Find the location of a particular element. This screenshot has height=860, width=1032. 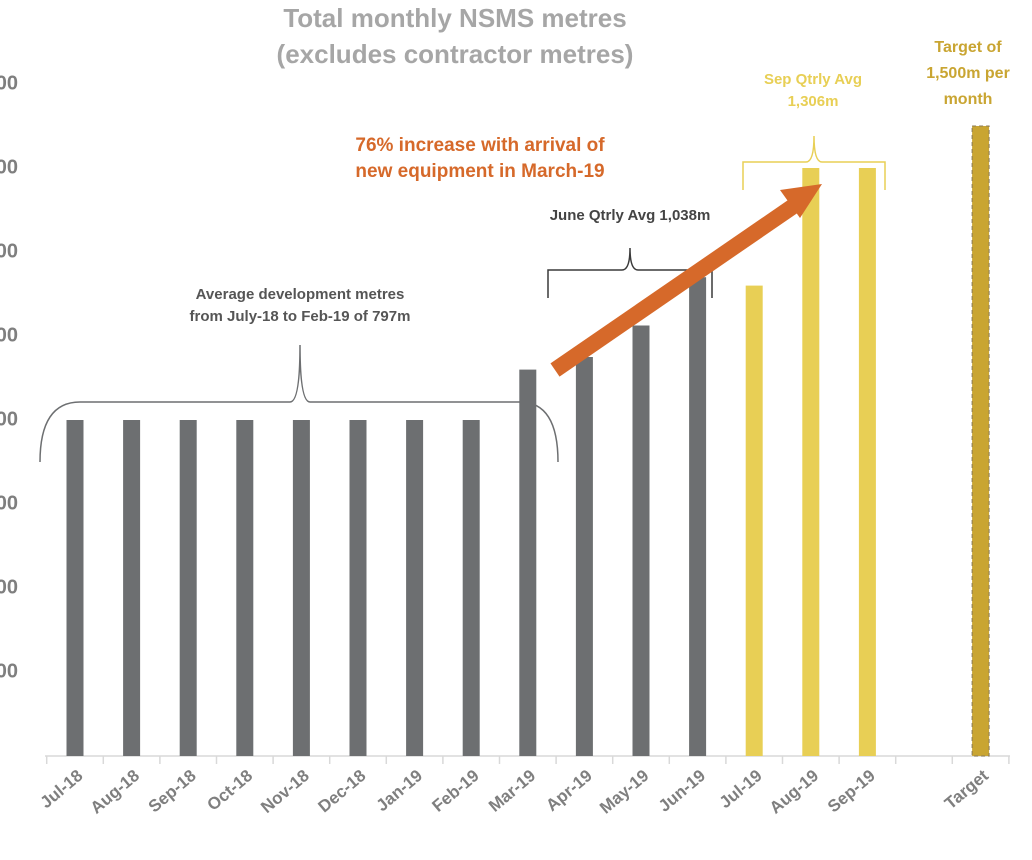

arrow is located at coordinates (675, 287).